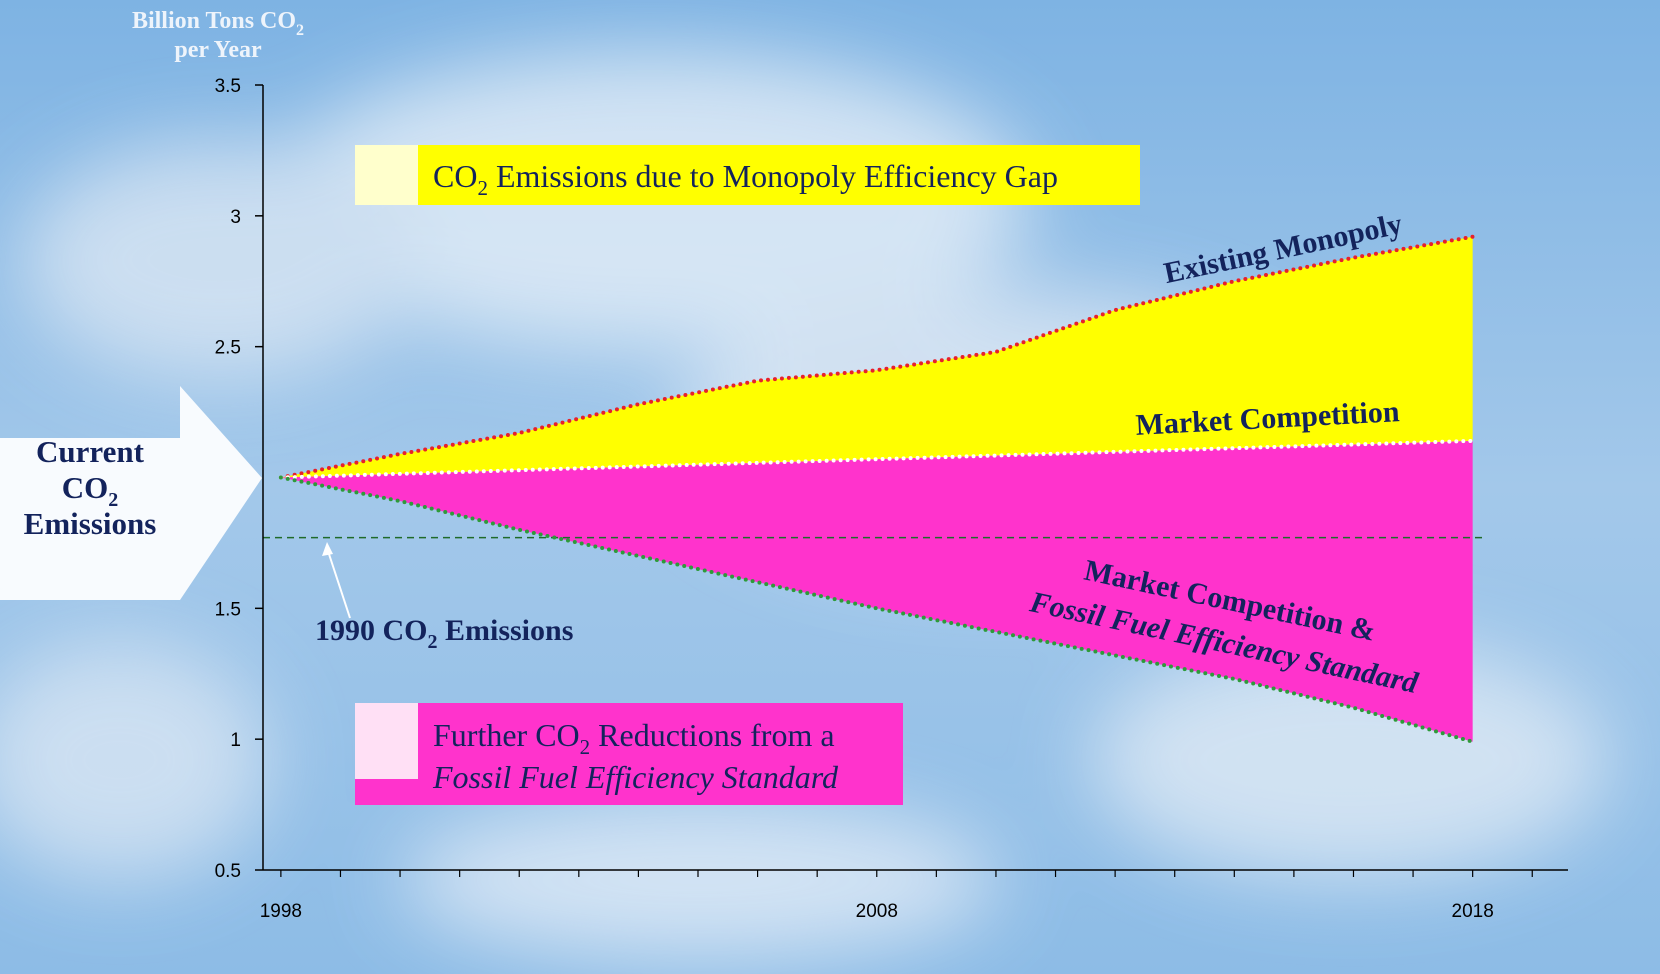 The image size is (1660, 974). What do you see at coordinates (235, 740) in the screenshot?
I see `y-tick-label: 1` at bounding box center [235, 740].